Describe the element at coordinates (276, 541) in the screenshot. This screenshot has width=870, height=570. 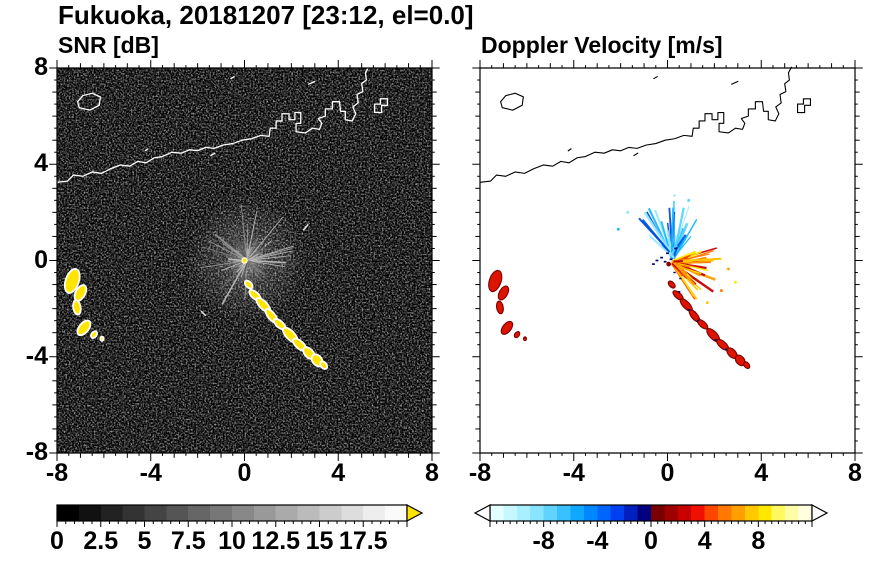
I see `colorbar-label: 12.5` at that location.